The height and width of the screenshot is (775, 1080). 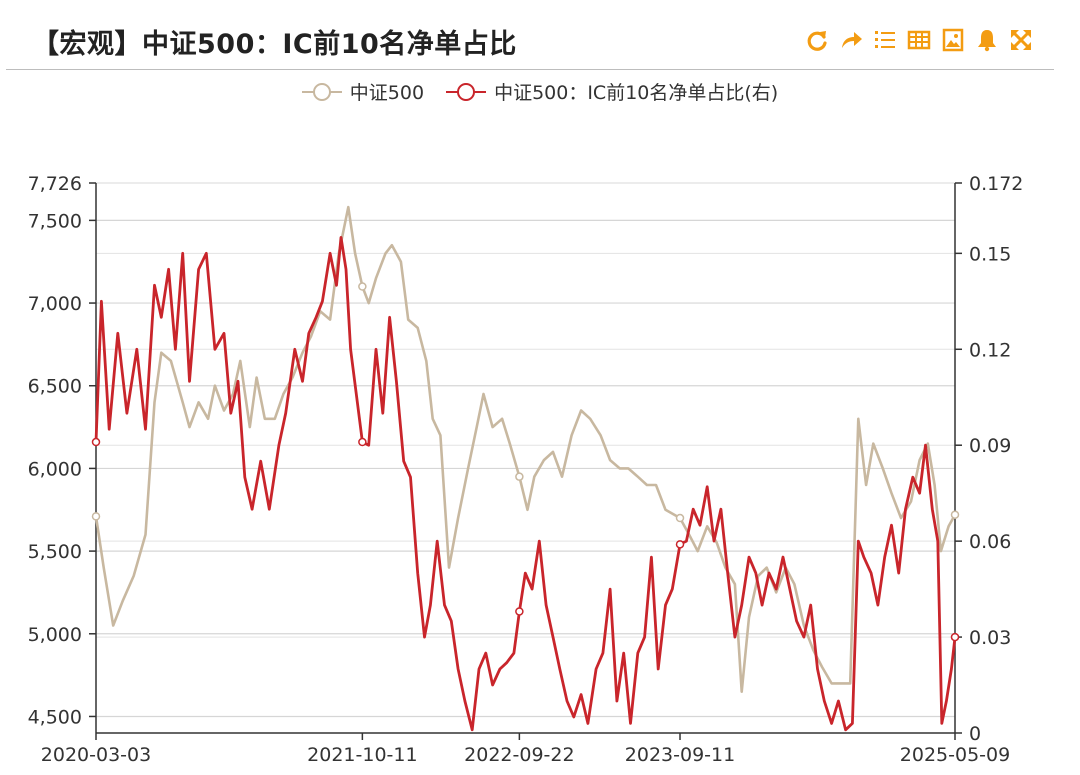 I want to click on legend-item-ratio: 中证500：IC前10名净单占比(右), so click(x=612, y=91).